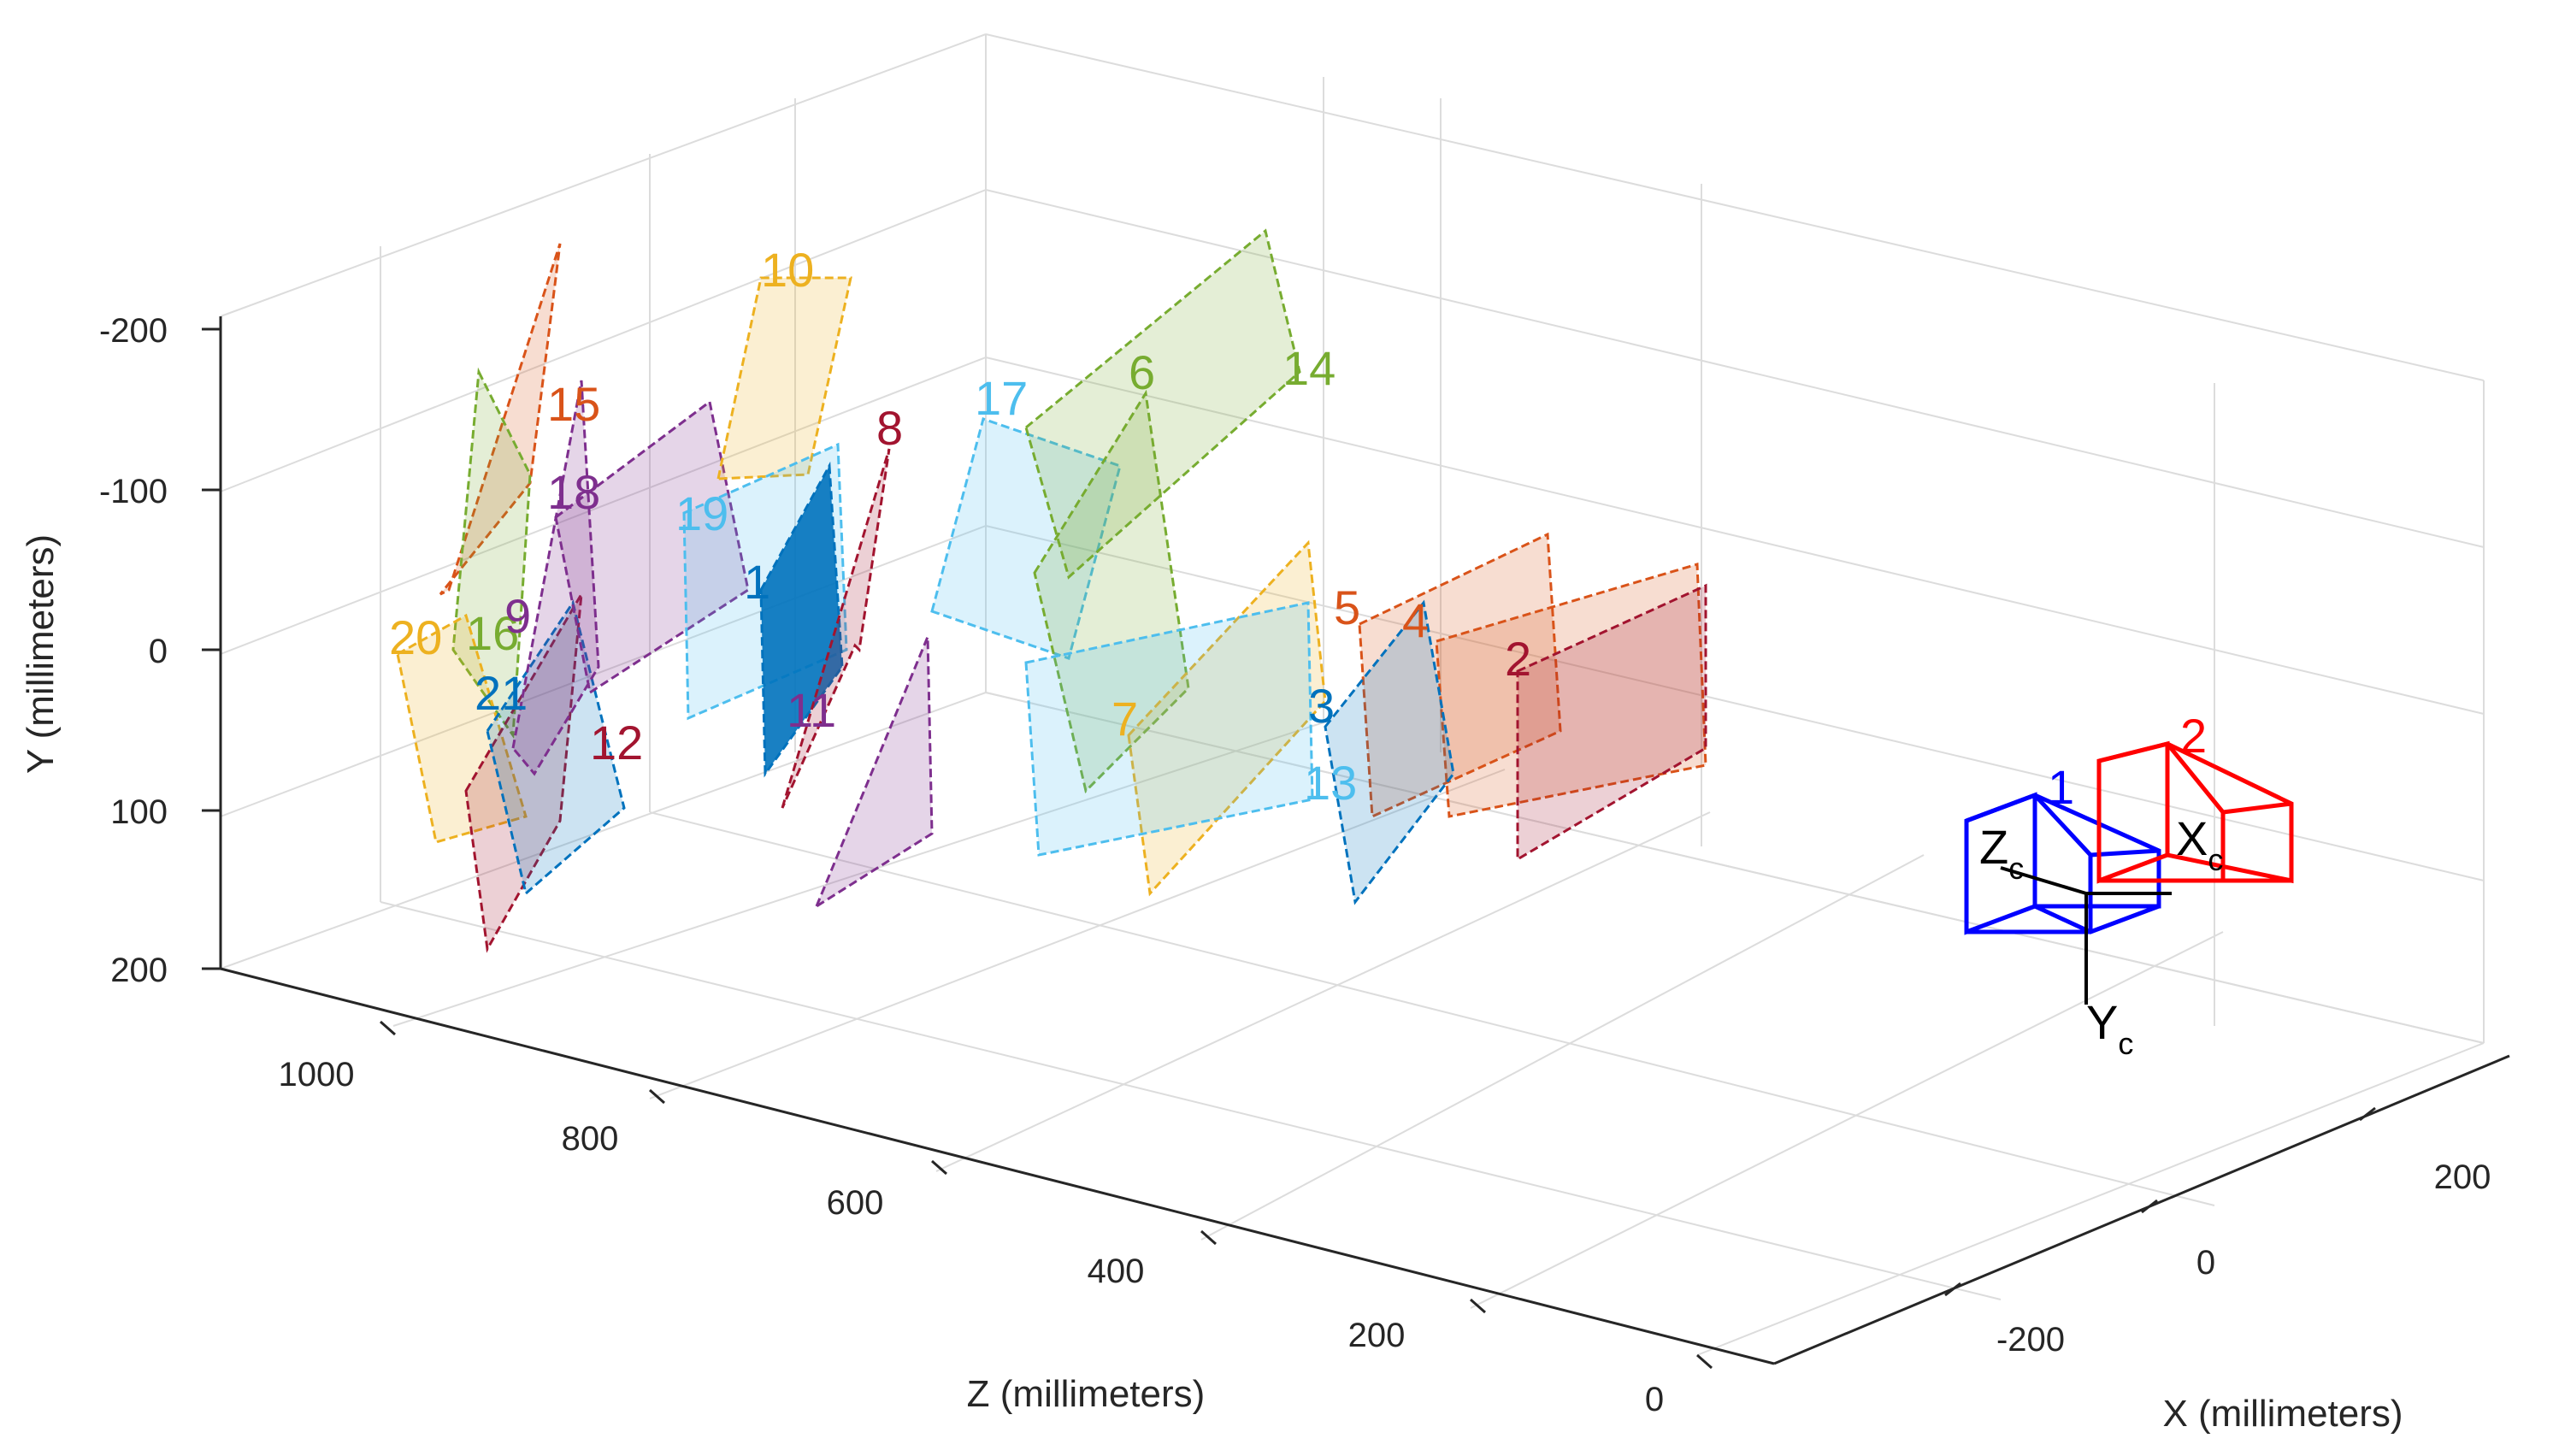 The width and height of the screenshot is (2559, 1456). I want to click on board-18-plane, so click(652, 547).